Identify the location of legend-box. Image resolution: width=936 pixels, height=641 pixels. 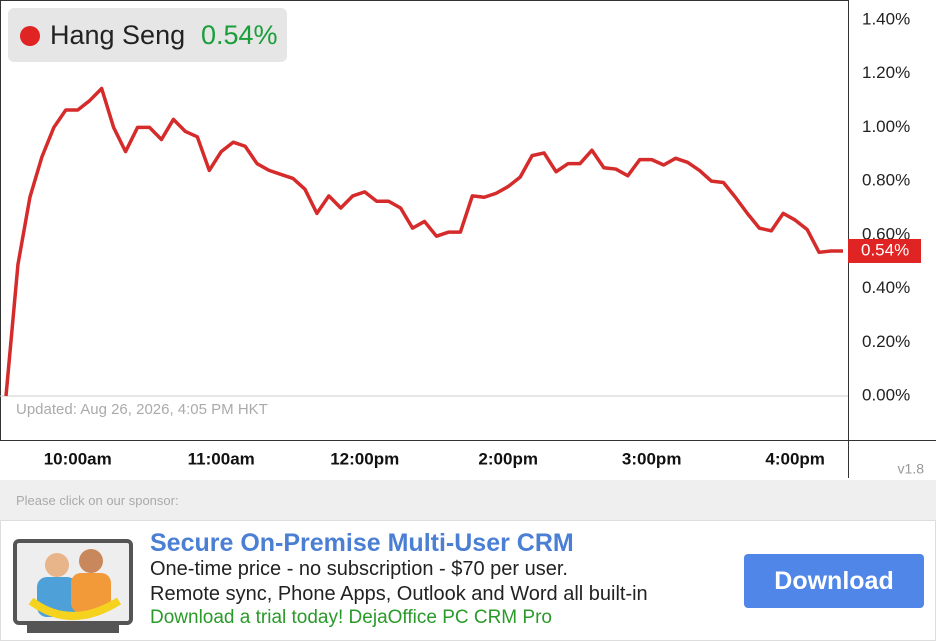
(147, 35).